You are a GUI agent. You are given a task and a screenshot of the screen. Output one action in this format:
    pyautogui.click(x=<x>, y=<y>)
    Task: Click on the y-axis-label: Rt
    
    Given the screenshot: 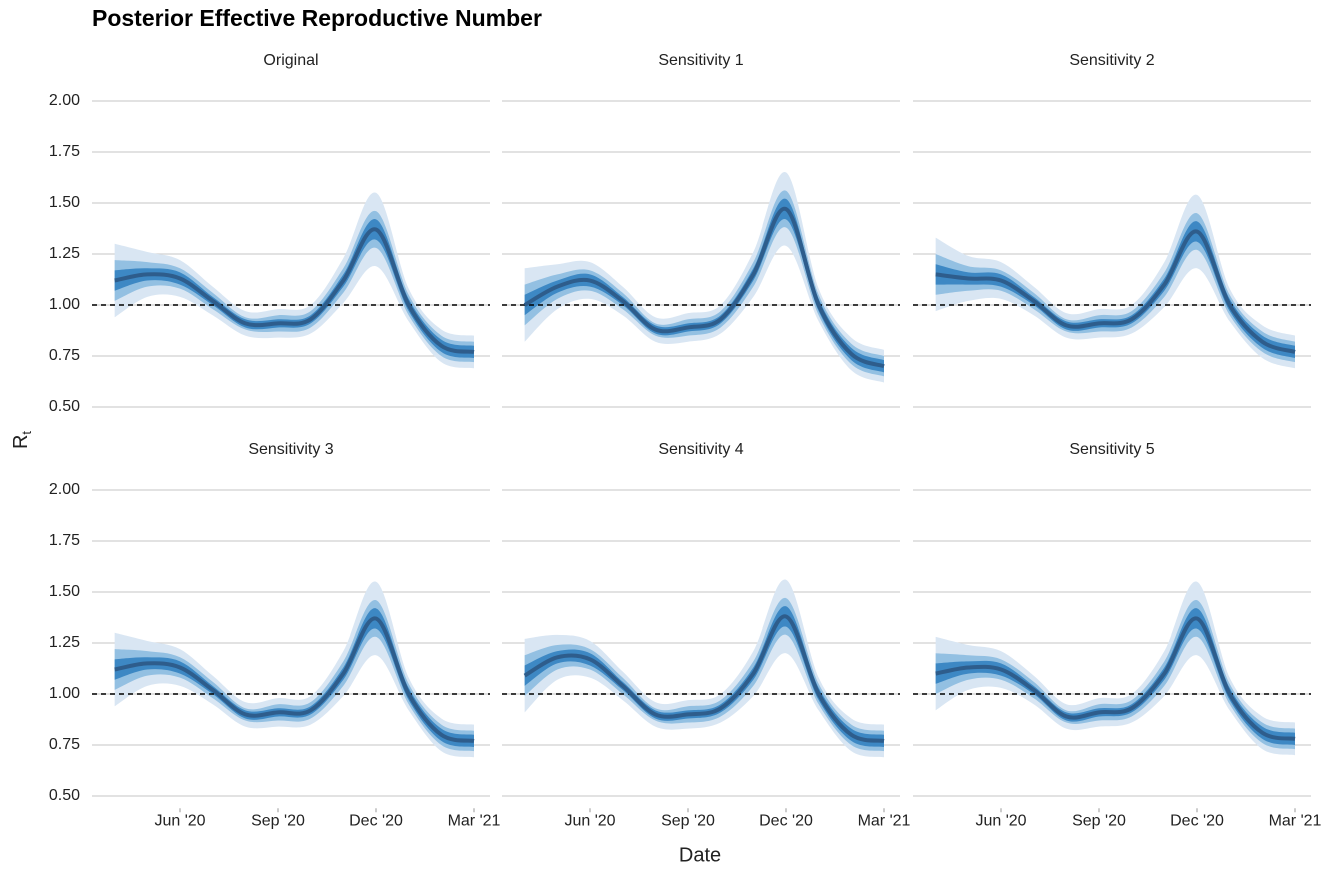 What is the action you would take?
    pyautogui.click(x=22, y=440)
    